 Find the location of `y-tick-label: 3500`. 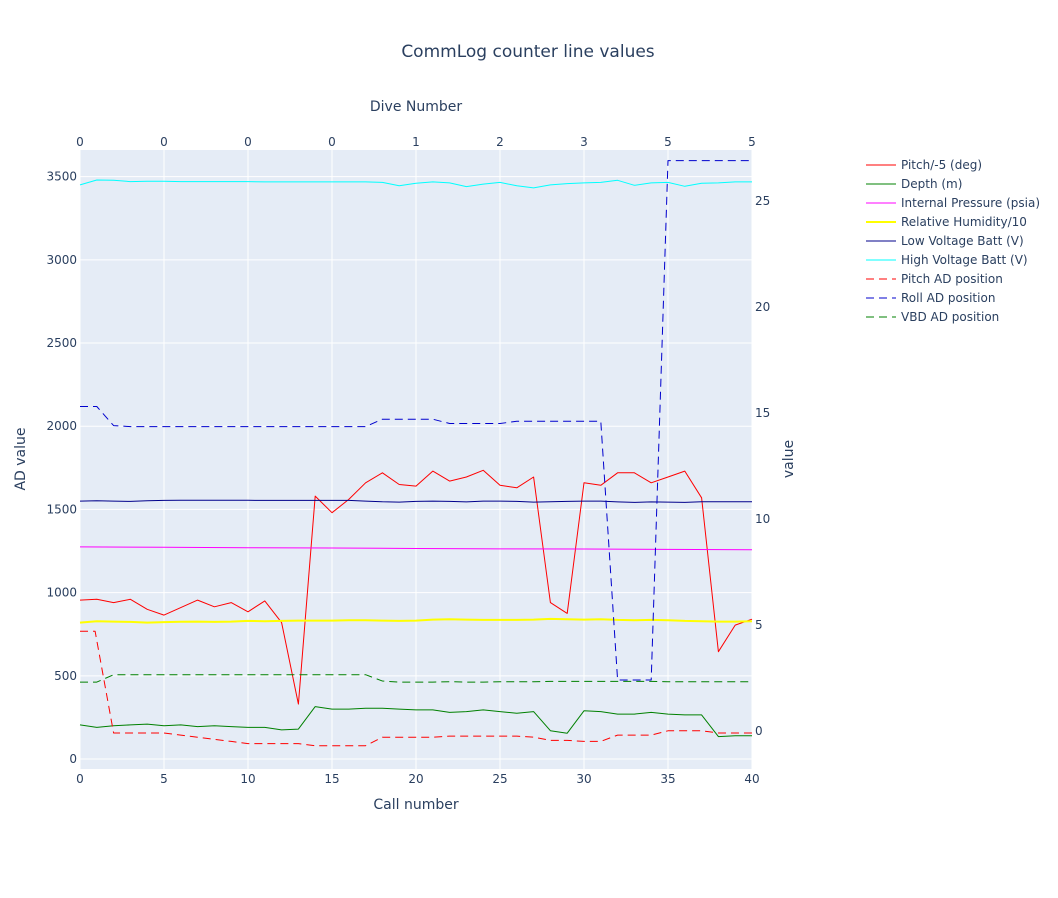

y-tick-label: 3500 is located at coordinates (61, 177).